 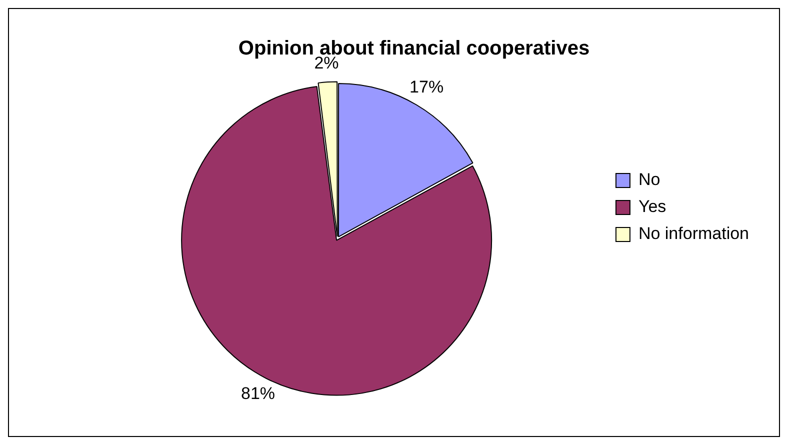 What do you see at coordinates (427, 87) in the screenshot?
I see `data-label: 17%` at bounding box center [427, 87].